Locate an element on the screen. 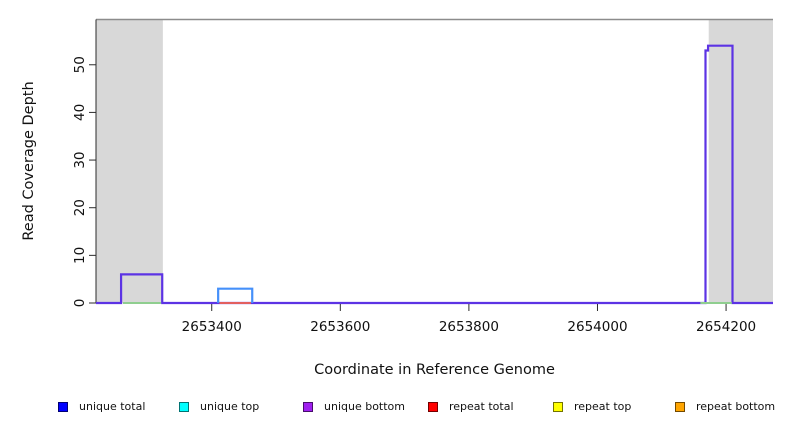 Image resolution: width=792 pixels, height=432 pixels. legend-label: unique top is located at coordinates (230, 406).